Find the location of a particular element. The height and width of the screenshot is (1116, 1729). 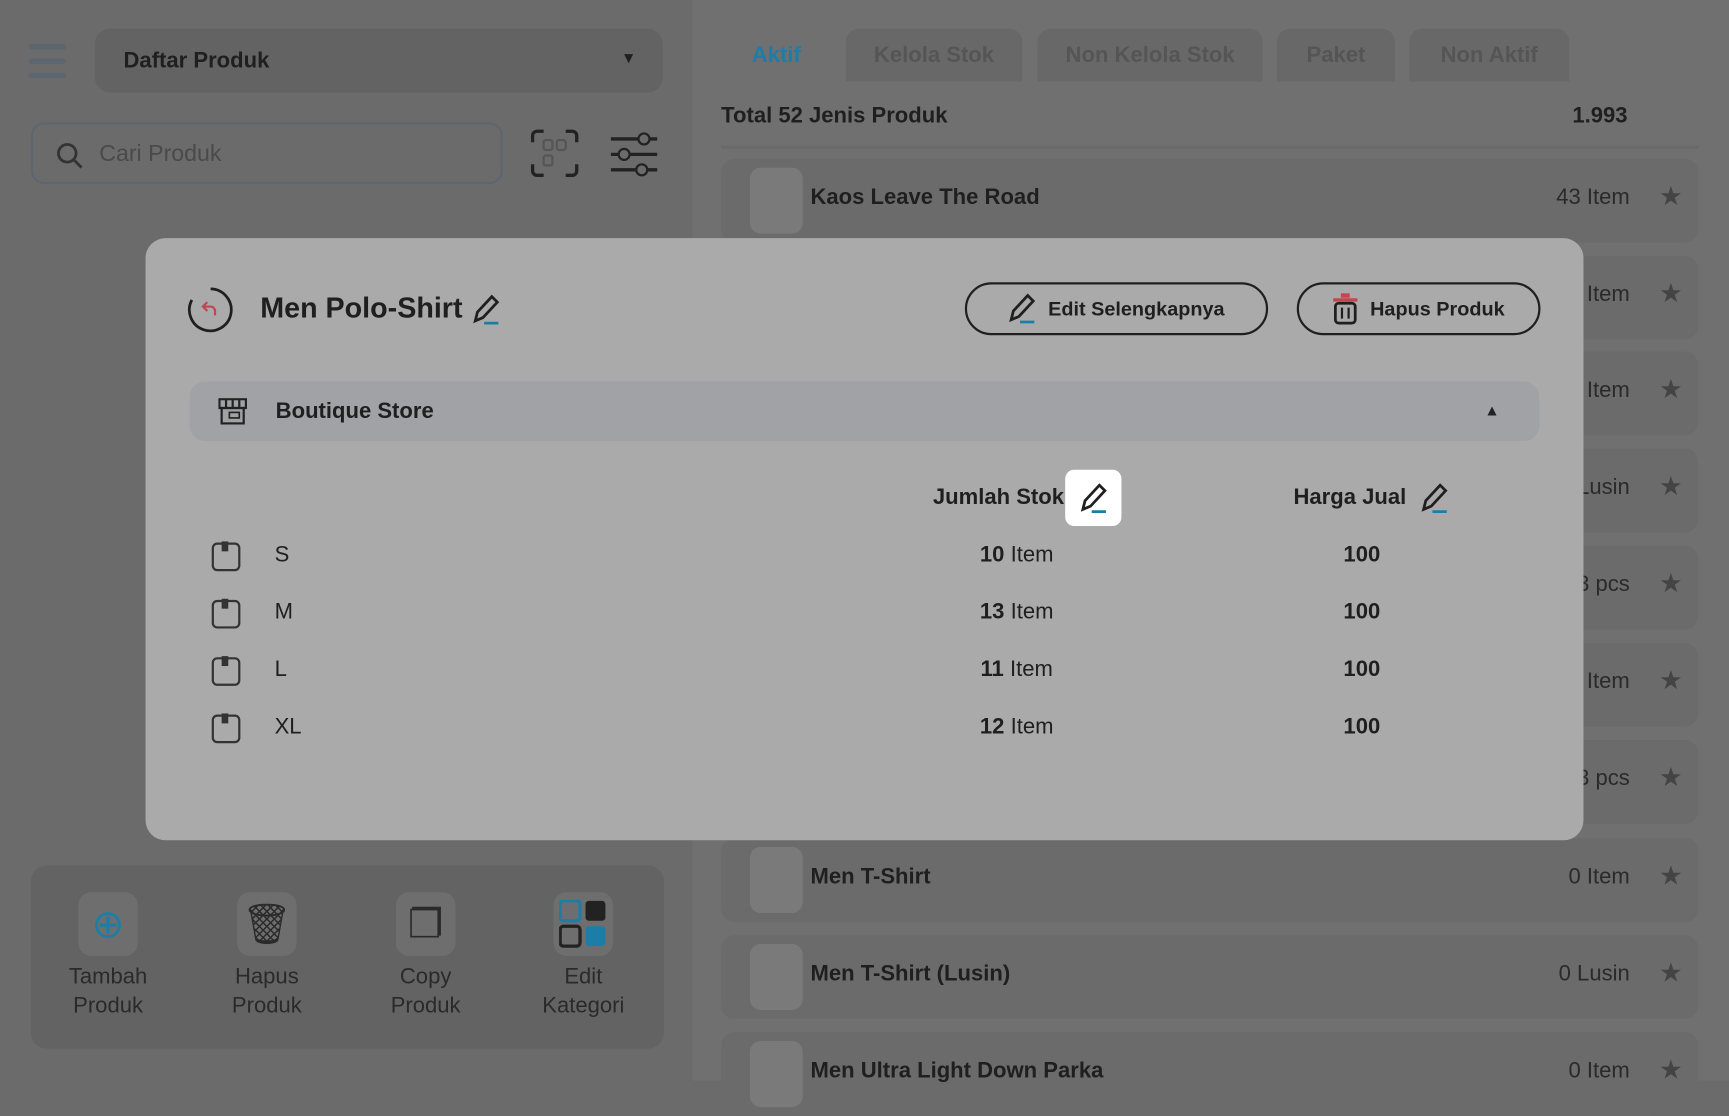

pencil-icon is located at coordinates (1093, 498).